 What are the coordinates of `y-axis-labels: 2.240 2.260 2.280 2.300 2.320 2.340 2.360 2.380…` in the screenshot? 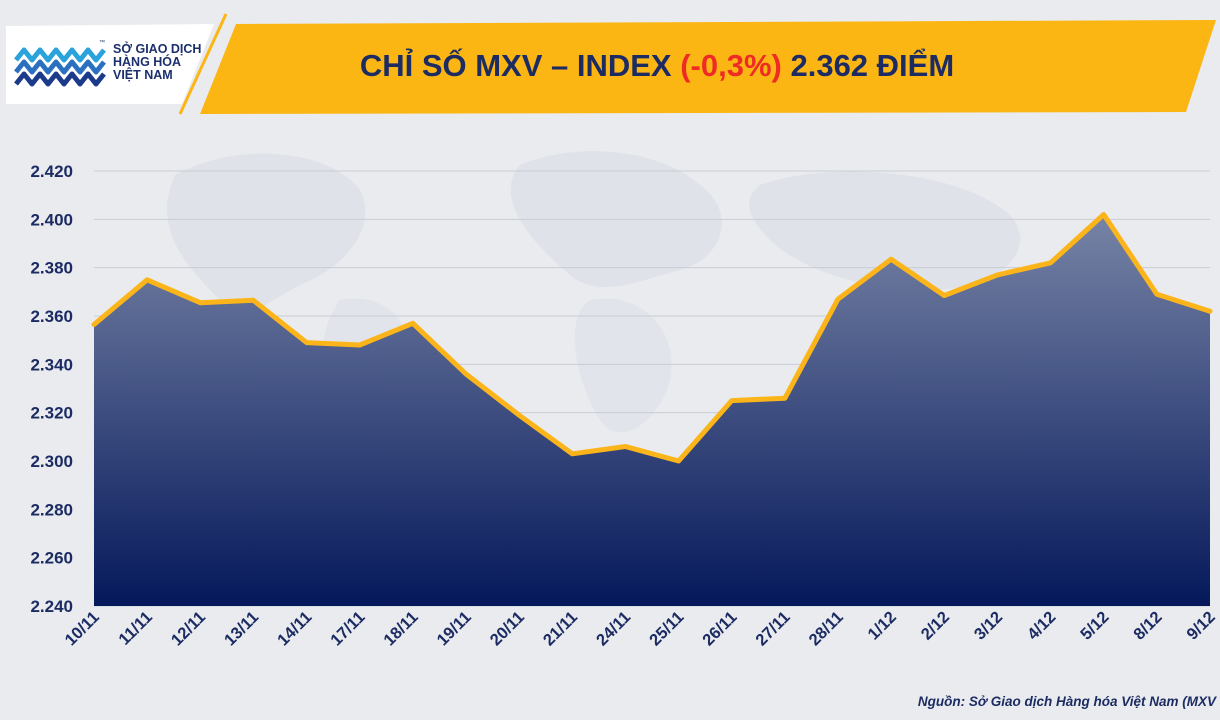 It's located at (51, 389).